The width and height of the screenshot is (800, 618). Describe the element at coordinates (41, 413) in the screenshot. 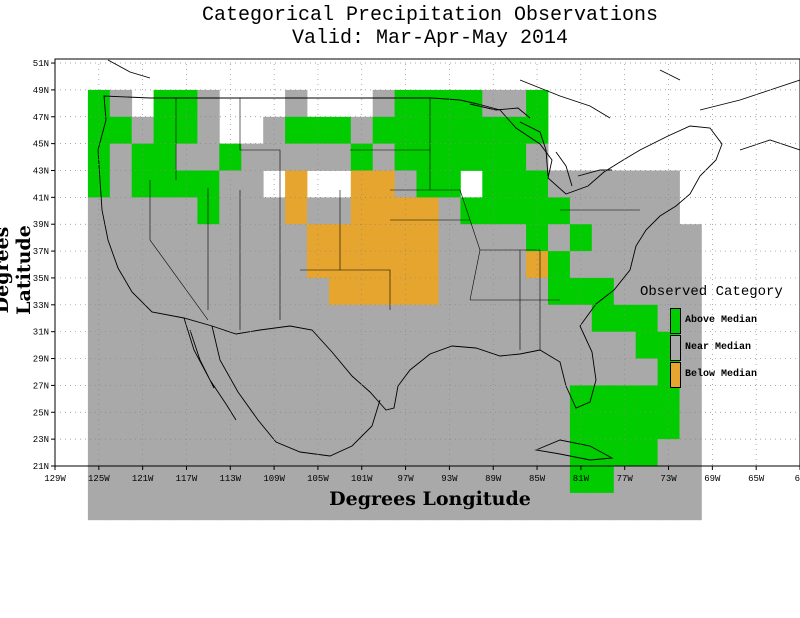

I see `y-tick-label: 25N` at that location.